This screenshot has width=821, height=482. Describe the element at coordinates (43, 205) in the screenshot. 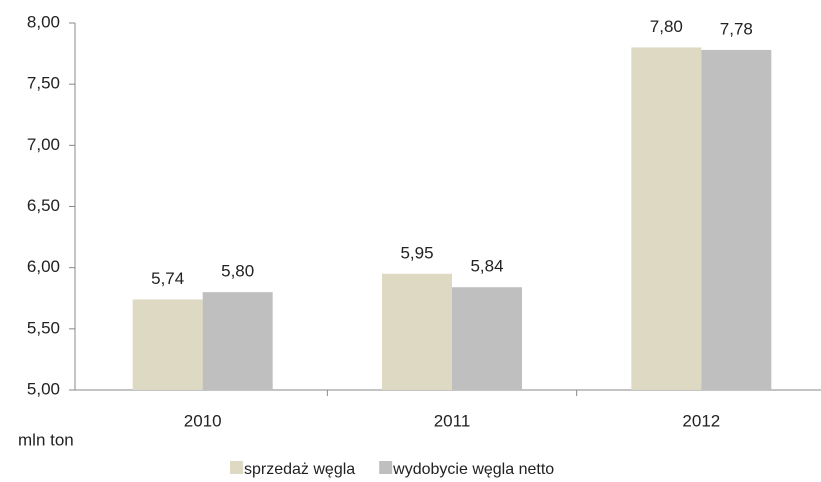

I see `y-tick-label: 6,50` at that location.